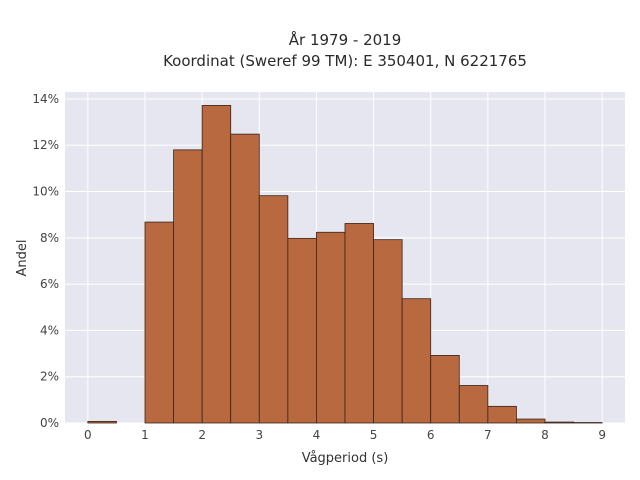  Describe the element at coordinates (317, 435) in the screenshot. I see `x-tick-label: 4` at that location.